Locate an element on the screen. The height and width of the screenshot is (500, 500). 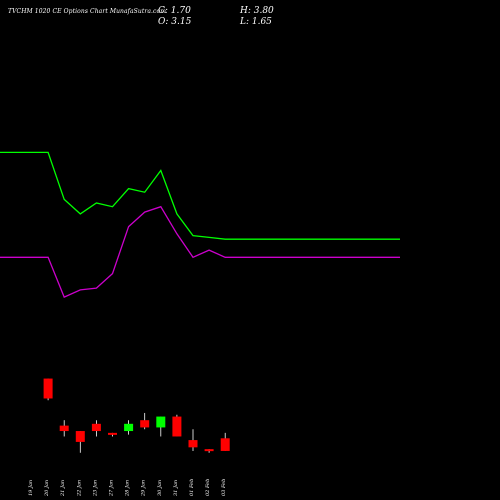
upper-band-line is located at coordinates (200, 195).